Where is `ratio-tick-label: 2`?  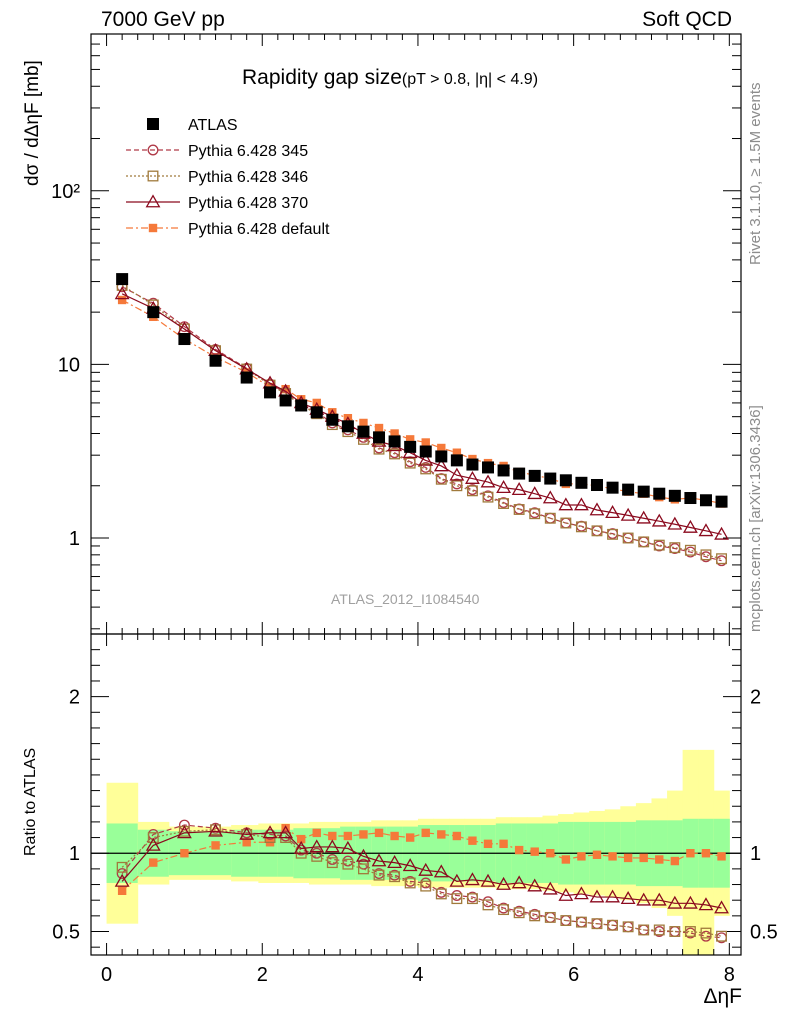 ratio-tick-label: 2 is located at coordinates (74, 698).